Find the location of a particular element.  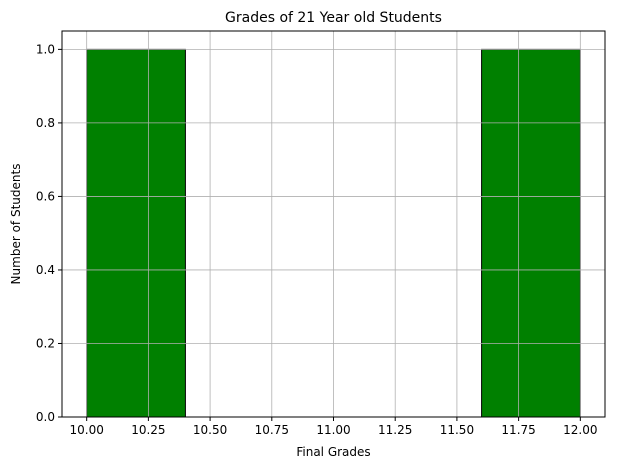

y-tick-label-5: 1.0 is located at coordinates (45, 49).